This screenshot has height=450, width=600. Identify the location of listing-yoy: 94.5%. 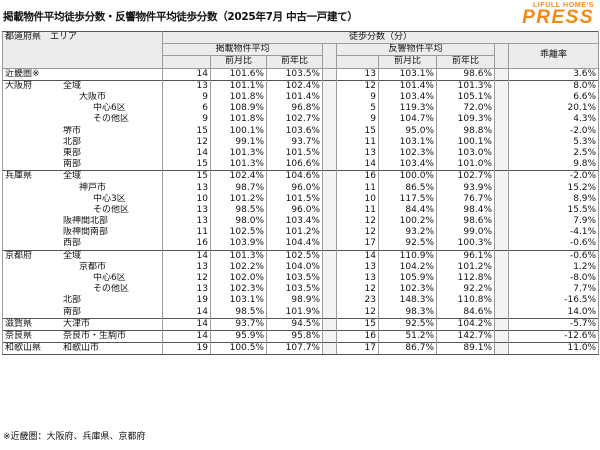
(294, 324).